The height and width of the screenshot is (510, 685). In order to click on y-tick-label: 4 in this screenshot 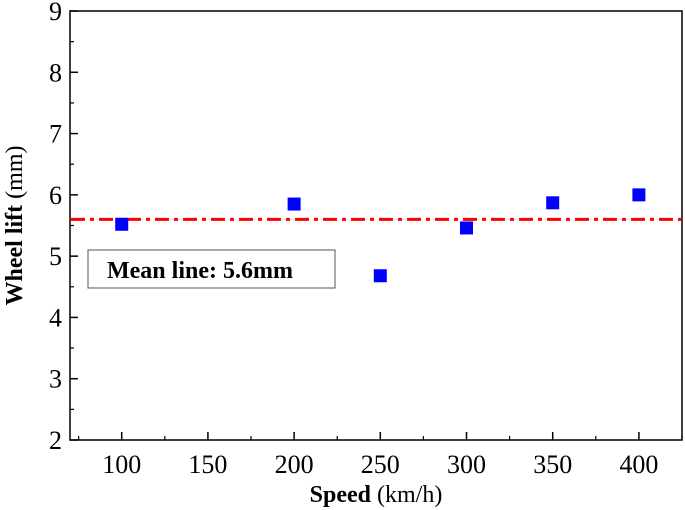, I will do `click(55, 317)`.